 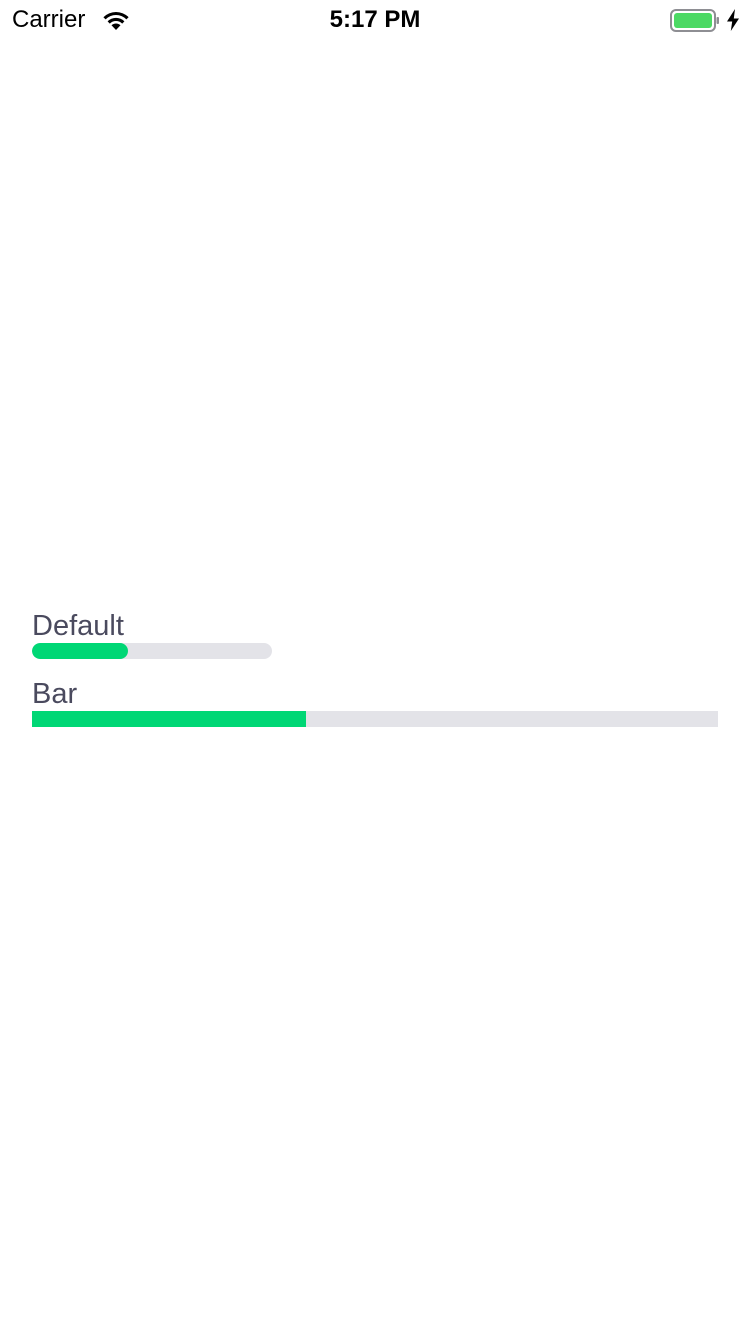 What do you see at coordinates (152, 651) in the screenshot?
I see `progress-track-default` at bounding box center [152, 651].